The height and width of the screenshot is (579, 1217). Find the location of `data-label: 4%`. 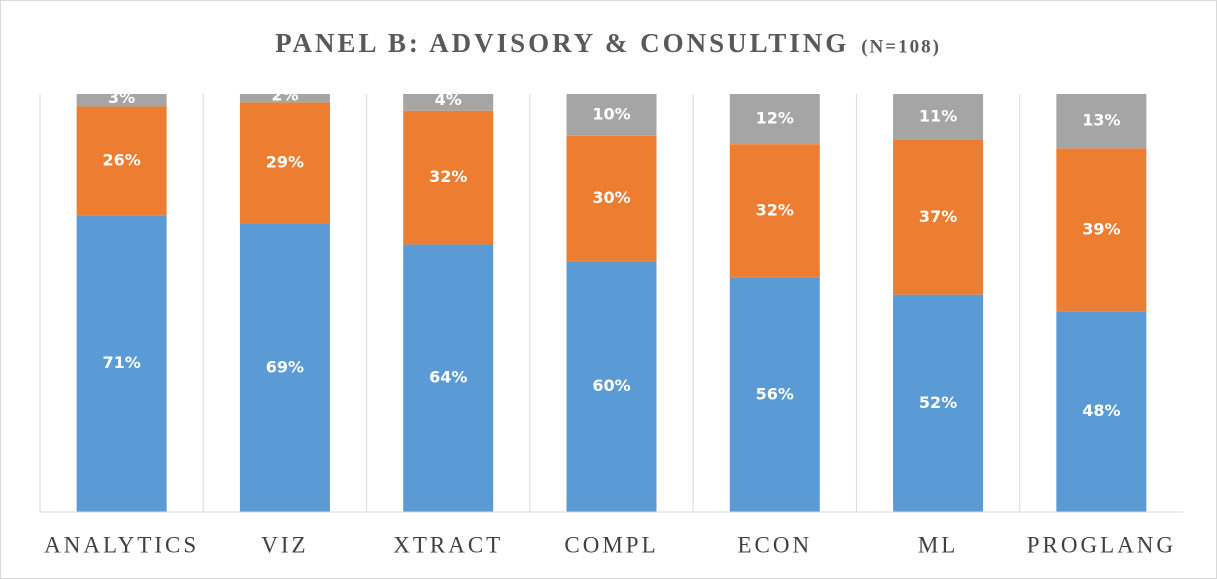

data-label: 4% is located at coordinates (448, 99).